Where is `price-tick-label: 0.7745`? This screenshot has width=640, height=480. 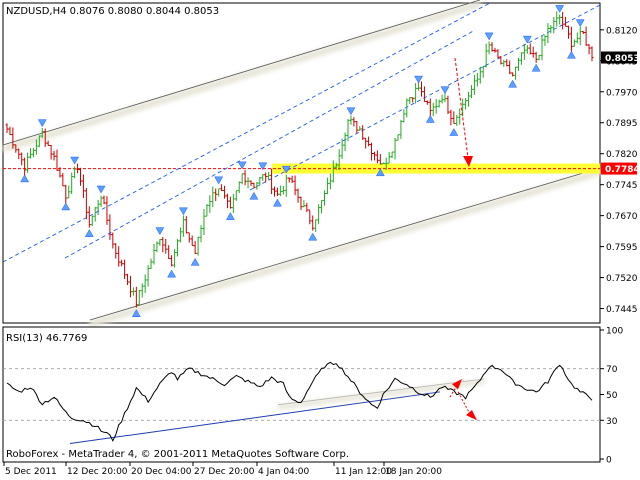
price-tick-label: 0.7745 is located at coordinates (622, 186).